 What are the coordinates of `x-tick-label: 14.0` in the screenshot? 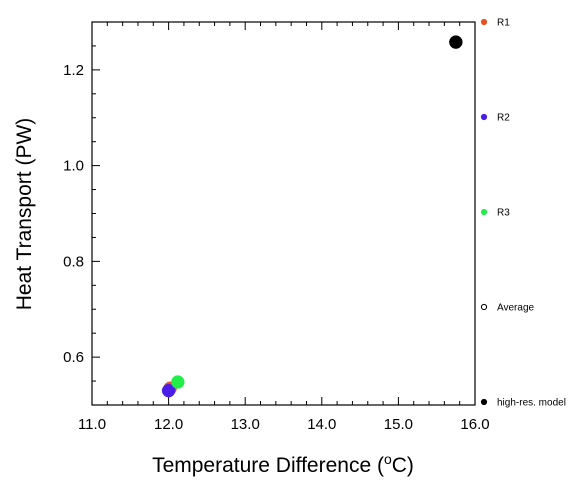 It's located at (321, 424).